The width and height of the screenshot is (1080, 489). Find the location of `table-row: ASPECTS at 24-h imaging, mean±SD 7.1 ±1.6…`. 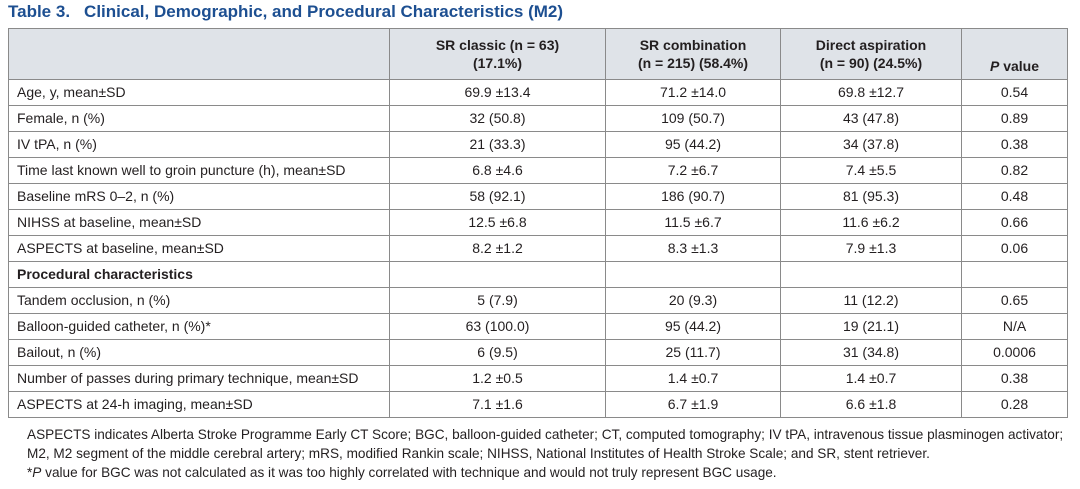

table-row: ASPECTS at 24-h imaging, mean±SD 7.1 ±1.6… is located at coordinates (538, 404).